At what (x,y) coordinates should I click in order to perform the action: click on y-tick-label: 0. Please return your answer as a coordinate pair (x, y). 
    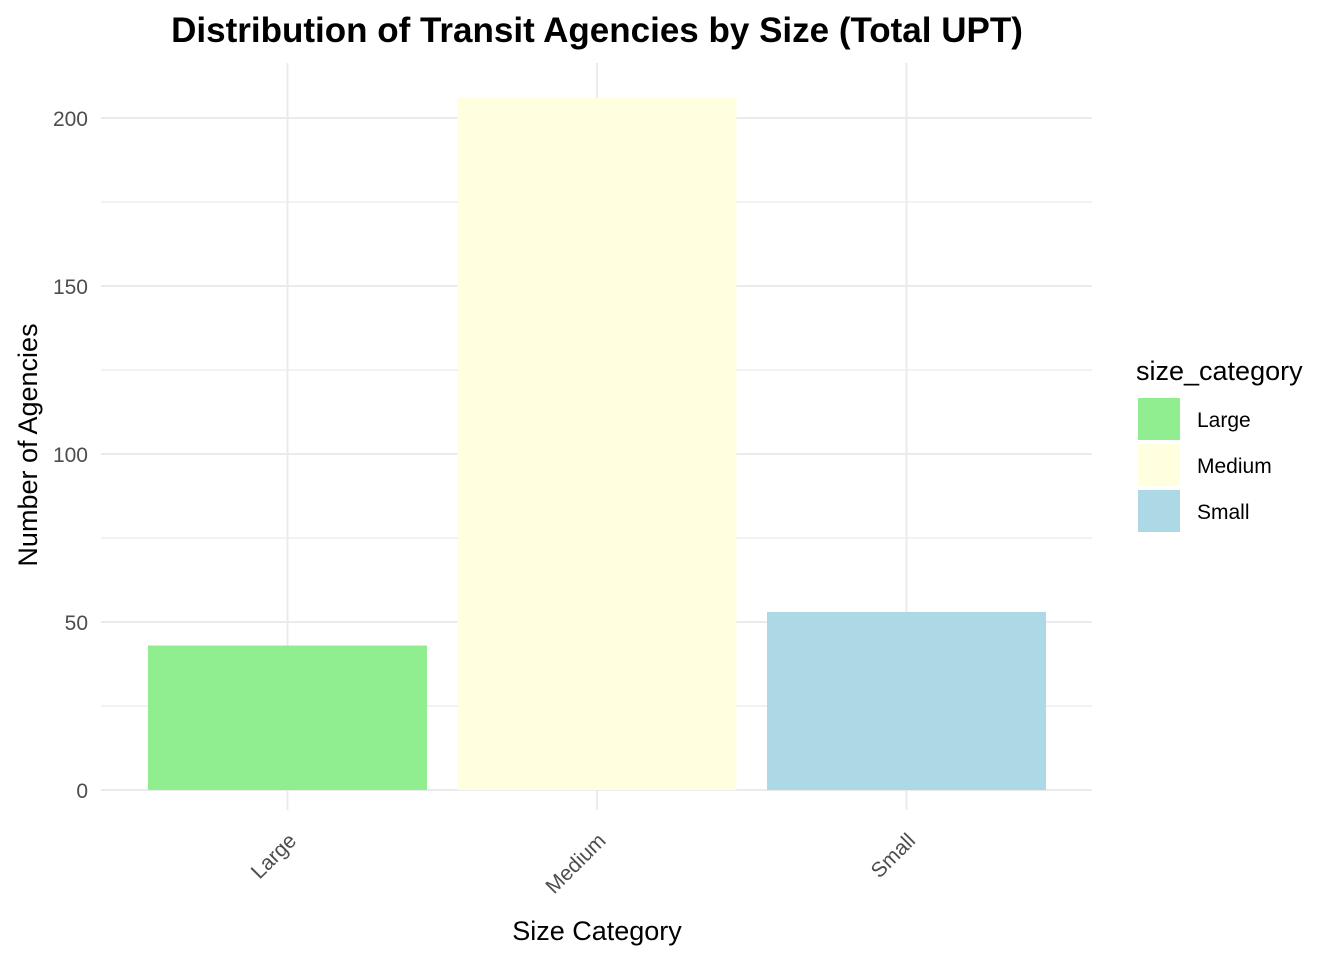
    Looking at the image, I should click on (82, 791).